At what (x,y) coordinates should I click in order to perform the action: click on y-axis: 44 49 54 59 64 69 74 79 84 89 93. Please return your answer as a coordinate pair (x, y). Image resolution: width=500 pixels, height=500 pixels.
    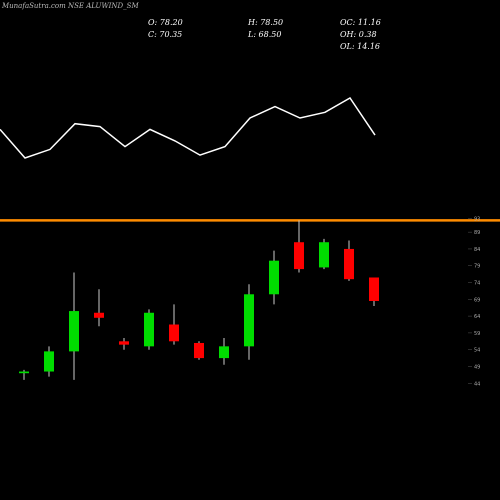
    Looking at the image, I should click on (474, 302).